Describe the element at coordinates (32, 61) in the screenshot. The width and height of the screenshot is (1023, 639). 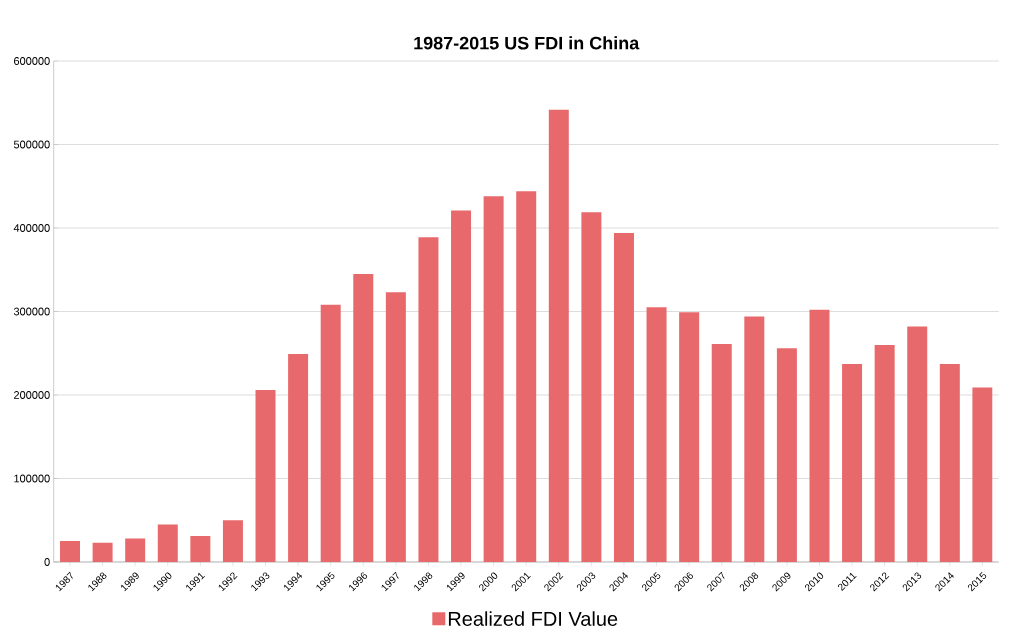
I see `y-tick-label: 600000` at that location.